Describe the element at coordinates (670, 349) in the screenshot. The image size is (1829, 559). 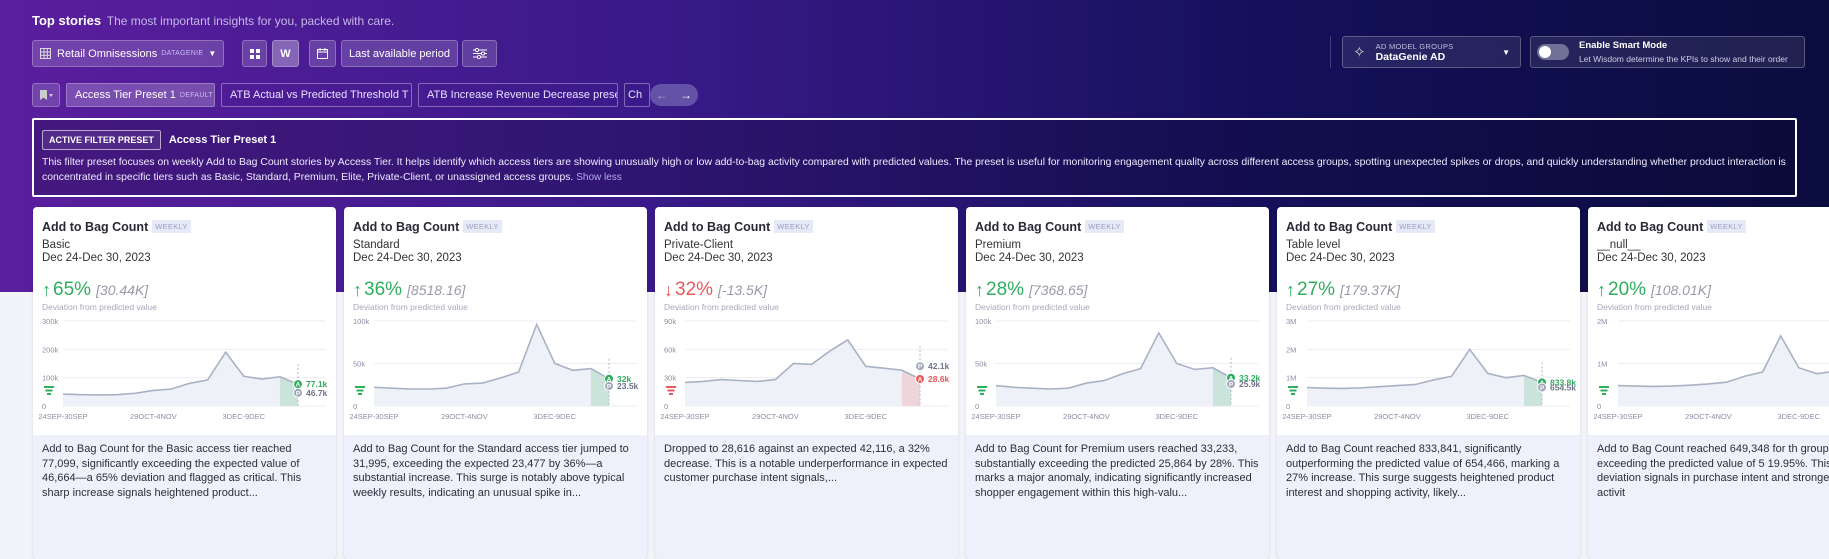
I see `y-tick-label: 60k` at that location.